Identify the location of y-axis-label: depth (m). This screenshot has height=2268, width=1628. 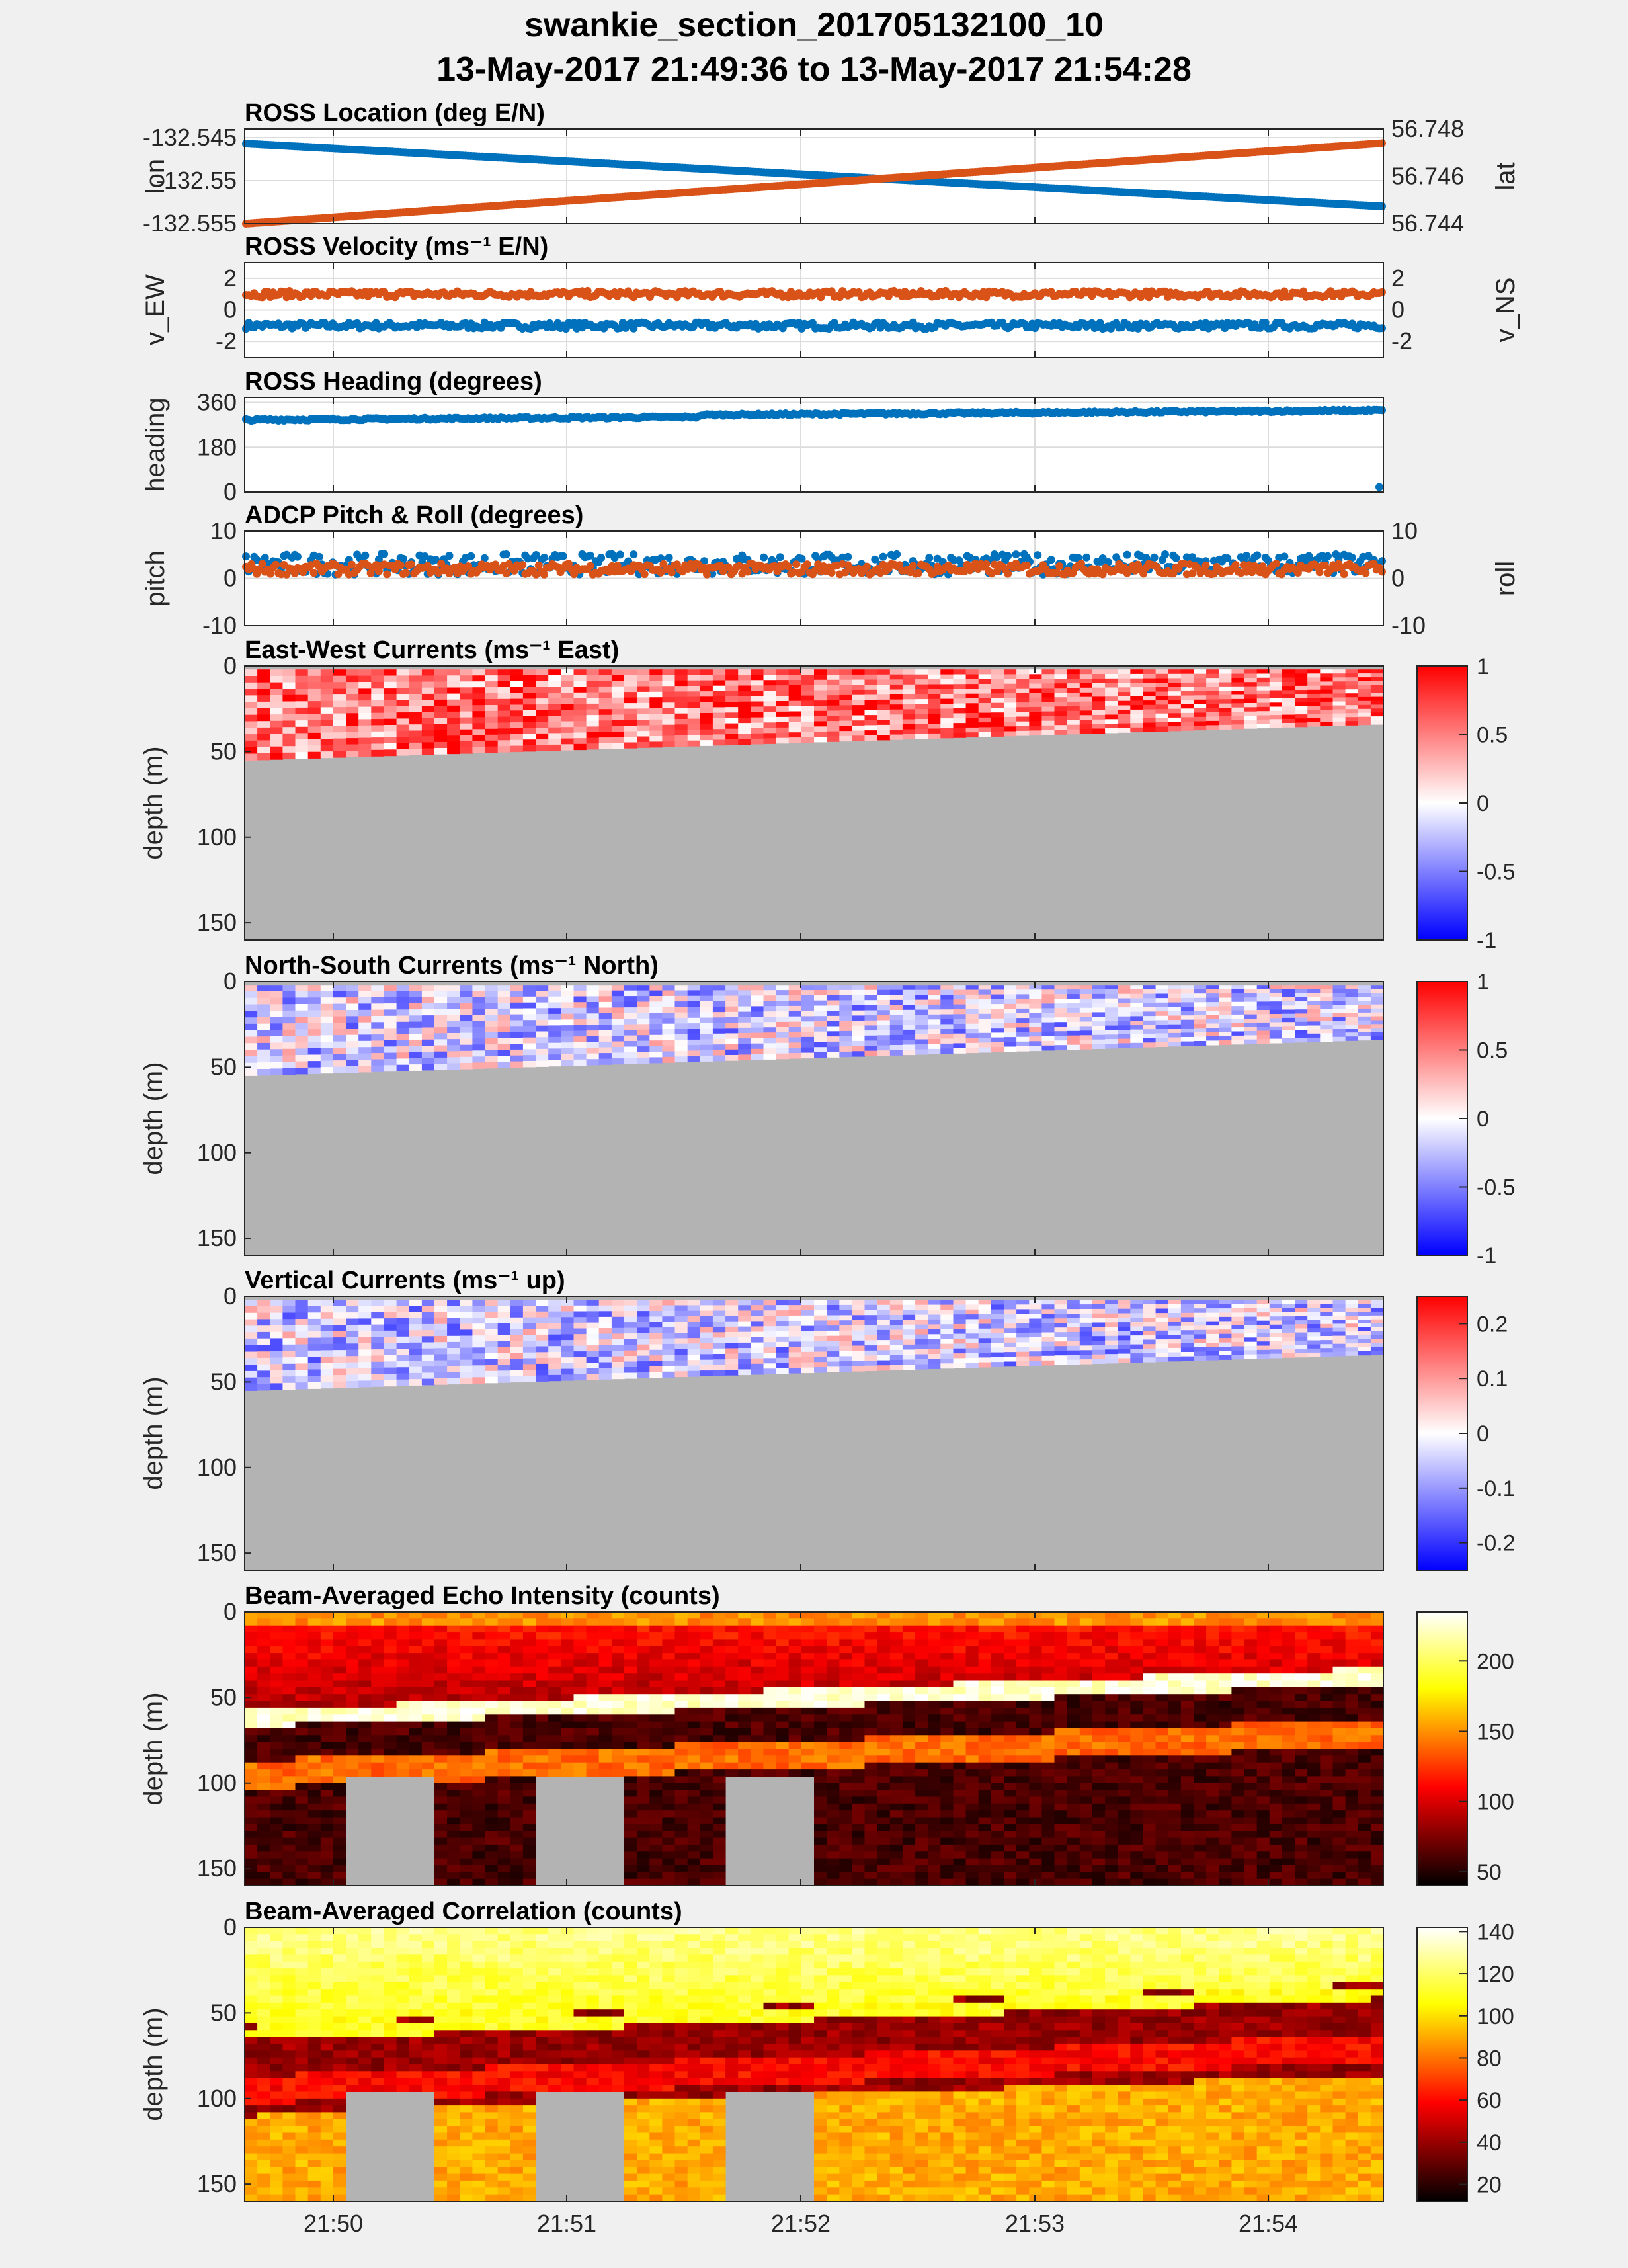
(153, 802).